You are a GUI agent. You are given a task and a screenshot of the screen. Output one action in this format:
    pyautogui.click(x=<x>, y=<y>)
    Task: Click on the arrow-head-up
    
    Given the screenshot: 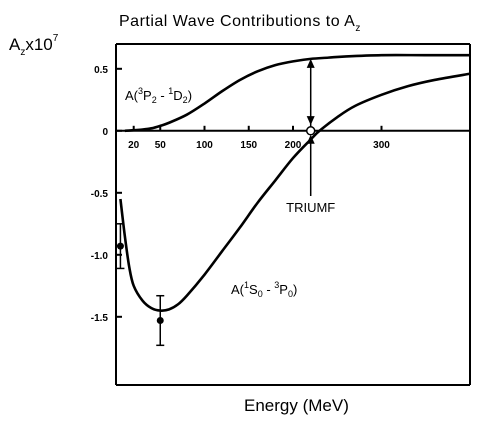 What is the action you would take?
    pyautogui.click(x=310, y=63)
    